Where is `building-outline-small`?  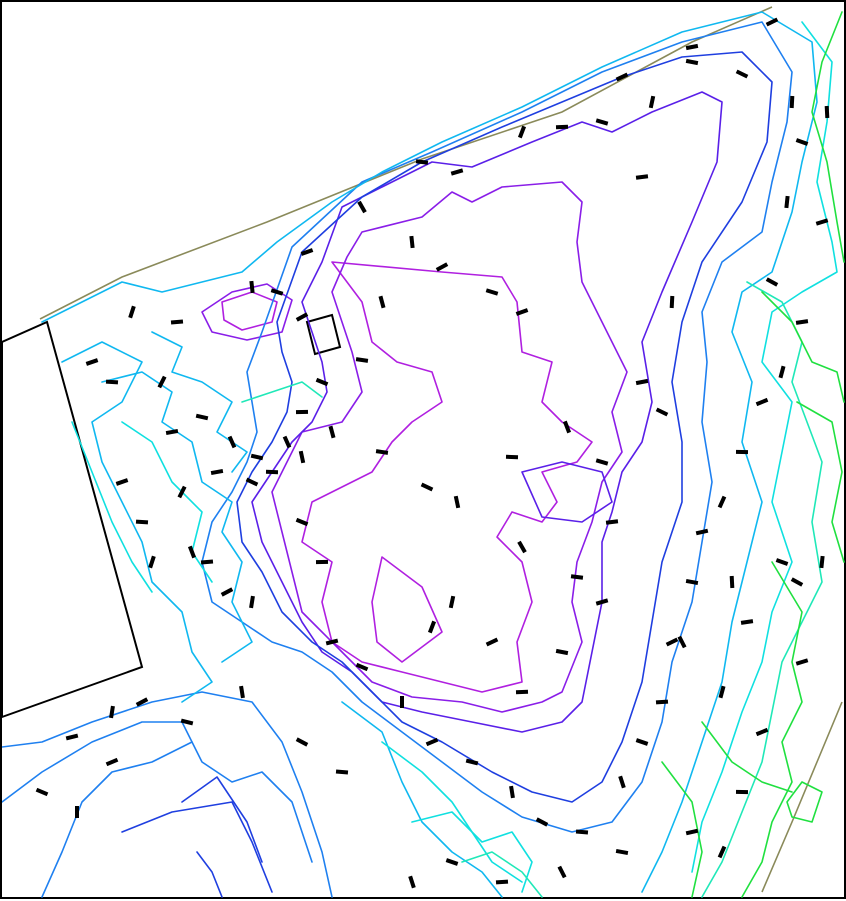
building-outline-small is located at coordinates (323, 334).